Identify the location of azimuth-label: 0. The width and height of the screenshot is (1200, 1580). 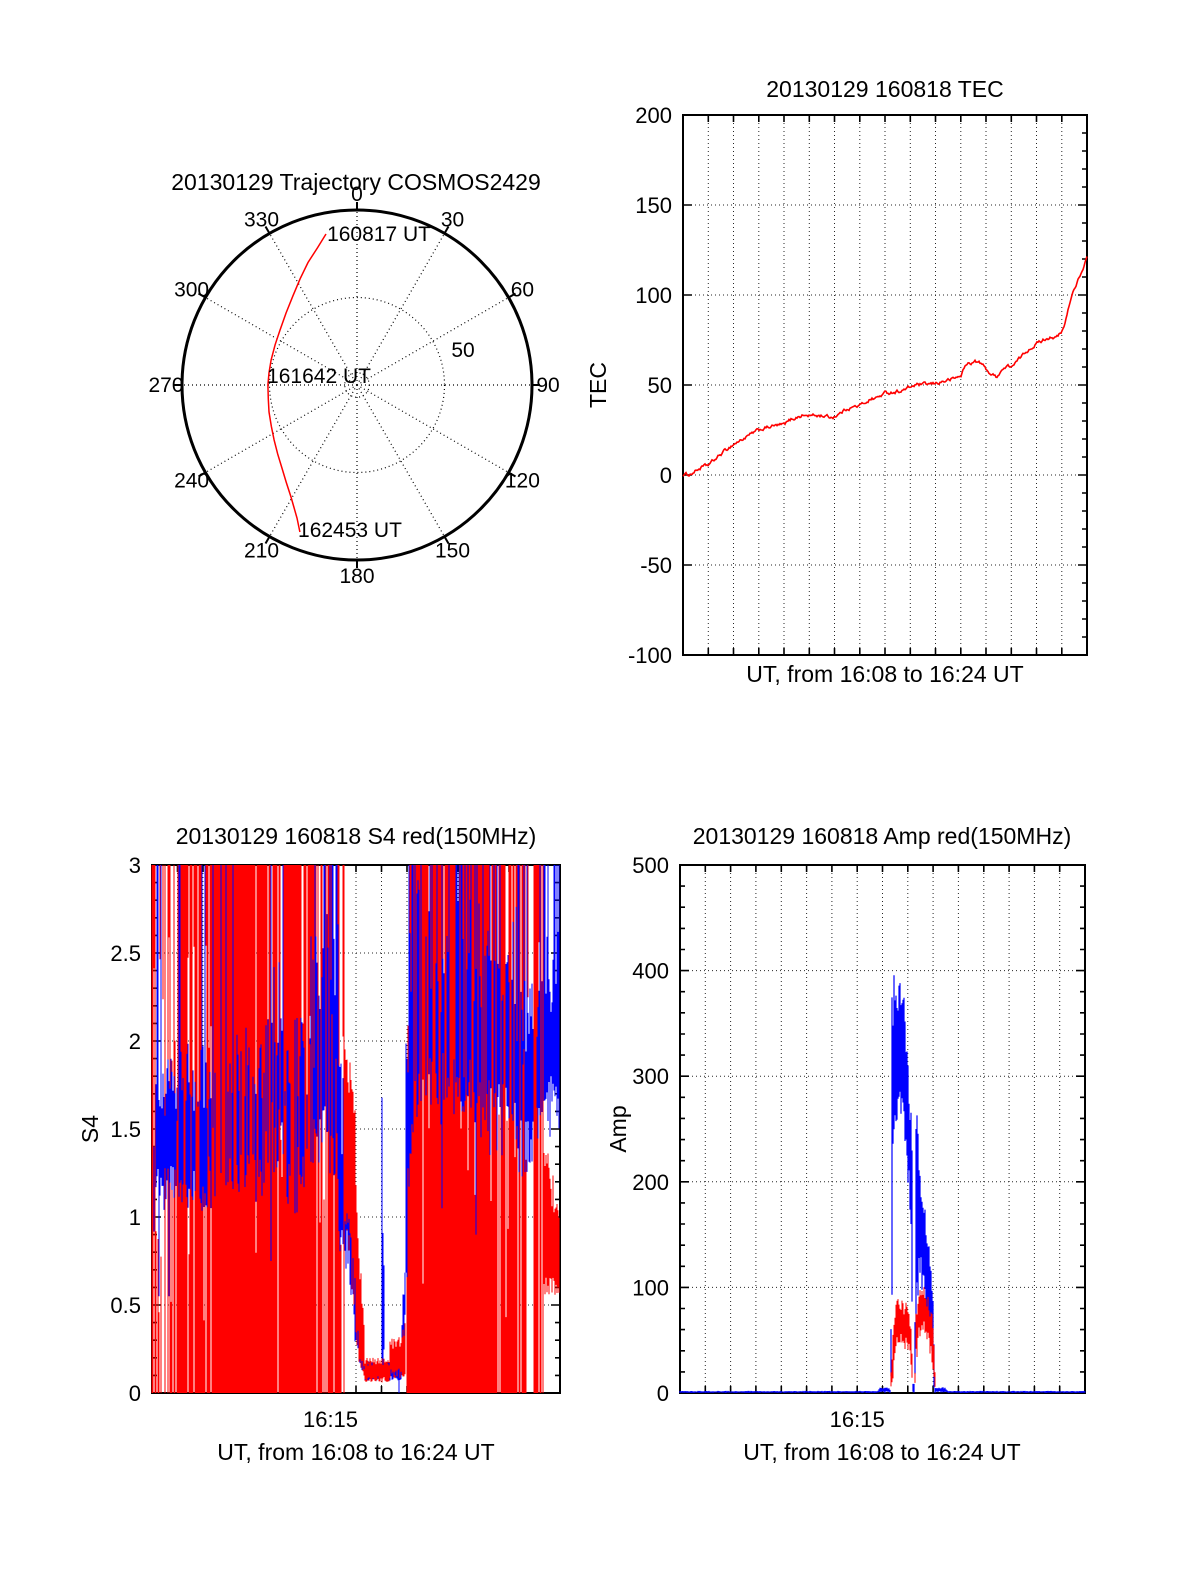
(357, 194).